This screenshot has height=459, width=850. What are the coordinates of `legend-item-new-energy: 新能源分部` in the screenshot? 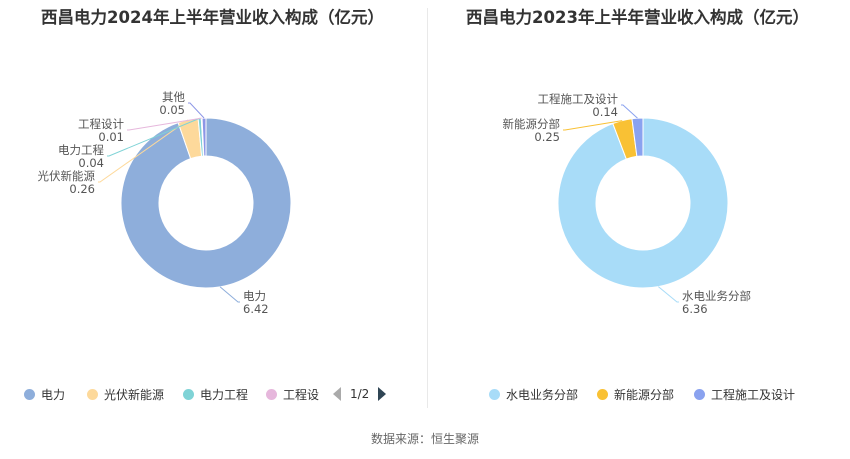 It's located at (635, 394).